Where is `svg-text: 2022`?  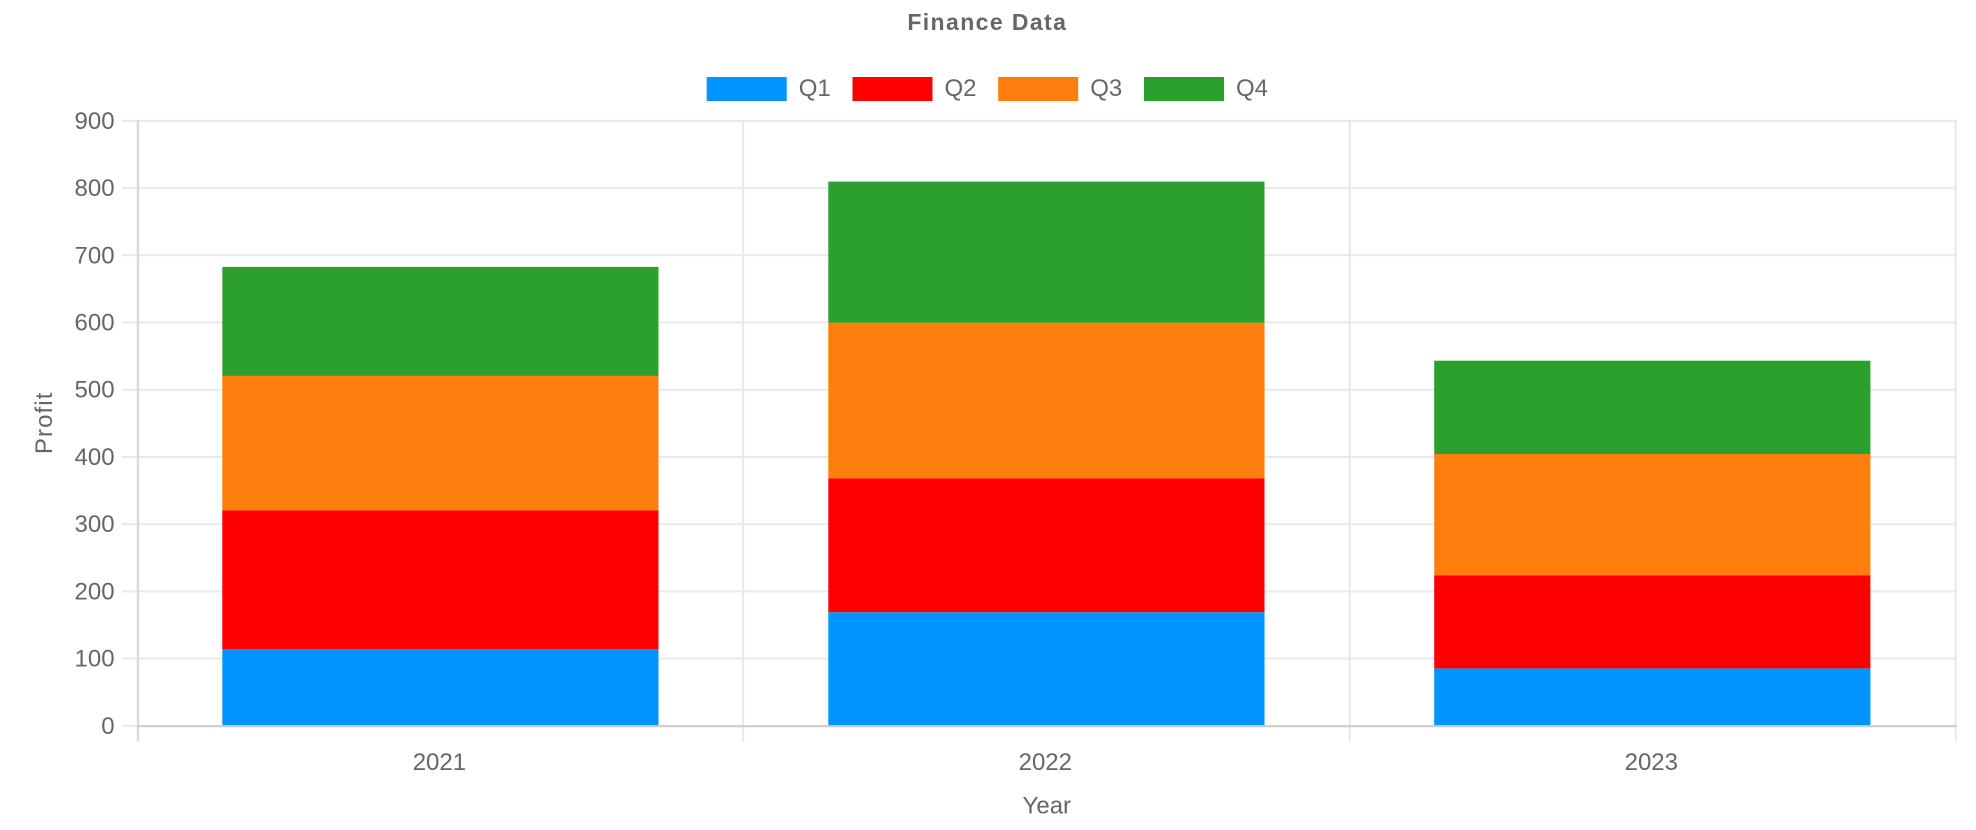
svg-text: 2022 is located at coordinates (1045, 762).